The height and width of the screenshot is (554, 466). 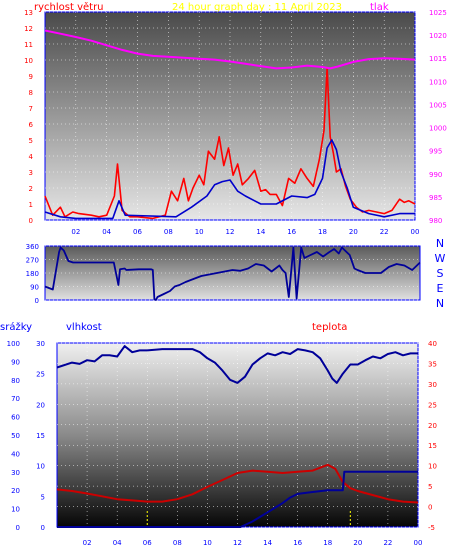 I want to click on direction-tick-label: 90, so click(x=34, y=288).